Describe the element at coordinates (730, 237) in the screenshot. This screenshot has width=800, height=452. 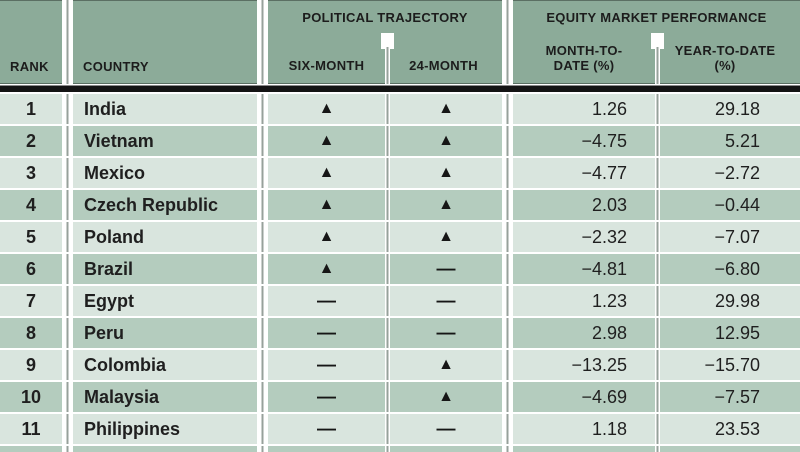
I see `ytd-value-cell: −7.07` at that location.